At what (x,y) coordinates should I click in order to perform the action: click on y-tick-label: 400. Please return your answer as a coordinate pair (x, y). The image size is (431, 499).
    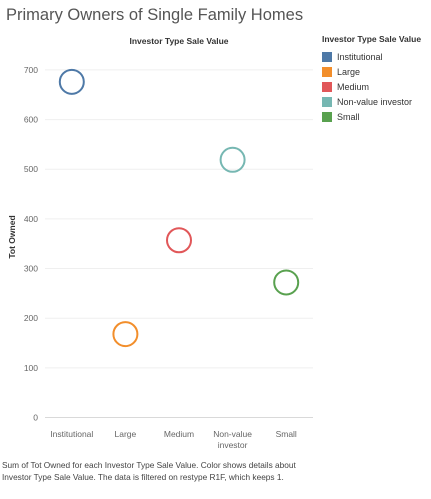
    Looking at the image, I should click on (31, 219).